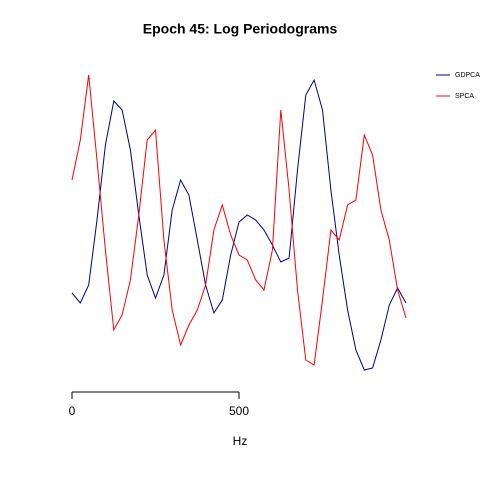 The height and width of the screenshot is (480, 480). I want to click on x-axis-label: Hz, so click(240, 441).